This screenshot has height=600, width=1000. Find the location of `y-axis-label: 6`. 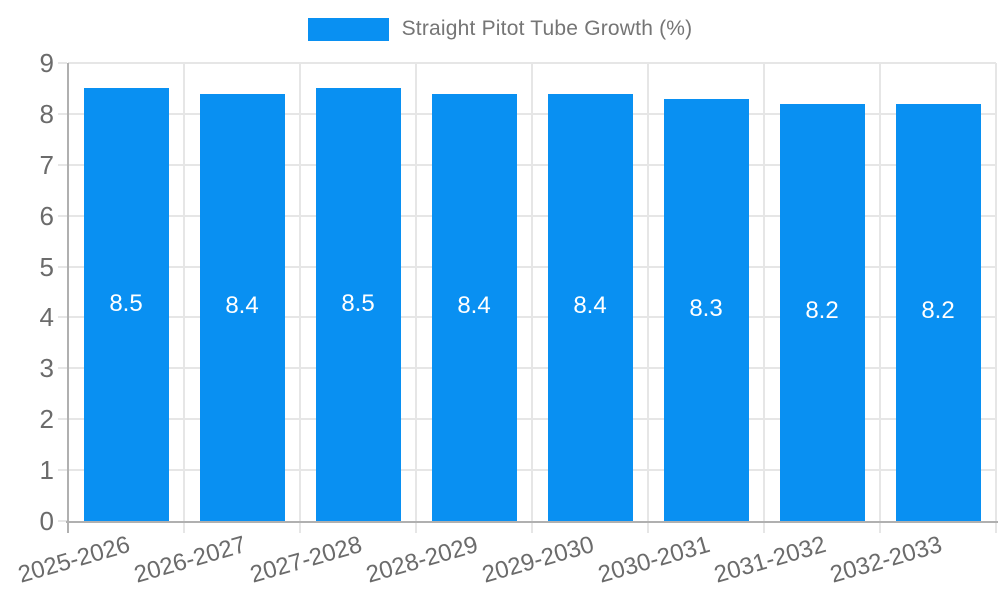

y-axis-label: 6 is located at coordinates (46, 215).